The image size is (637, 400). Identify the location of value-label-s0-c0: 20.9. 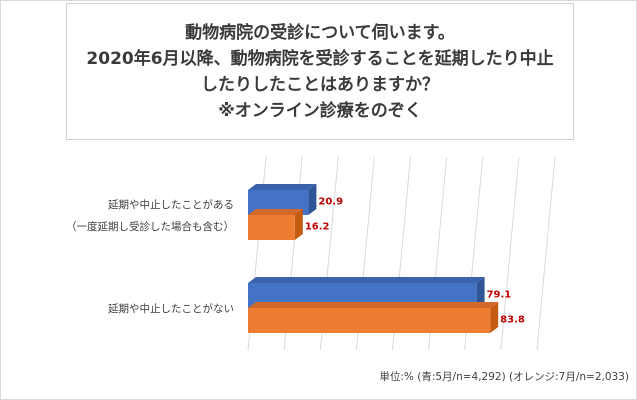
(330, 202).